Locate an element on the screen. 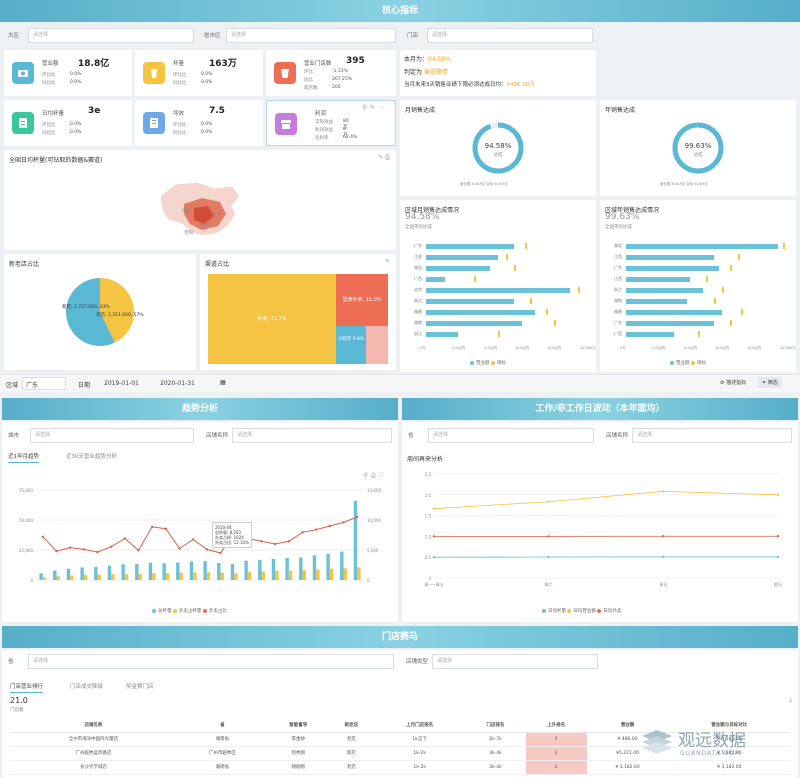 The width and height of the screenshot is (800, 778). tab-downgrade: 门店成交降级 is located at coordinates (87, 687).